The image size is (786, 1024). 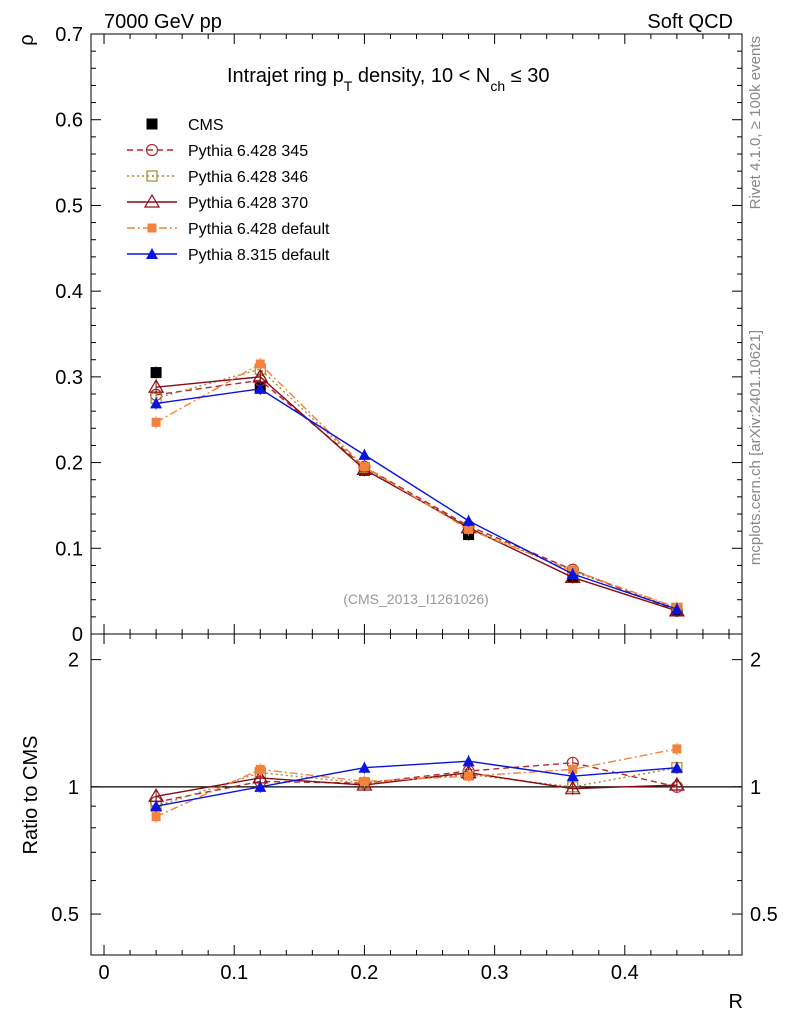 What do you see at coordinates (152, 124) in the screenshot?
I see `legend-marker-cms` at bounding box center [152, 124].